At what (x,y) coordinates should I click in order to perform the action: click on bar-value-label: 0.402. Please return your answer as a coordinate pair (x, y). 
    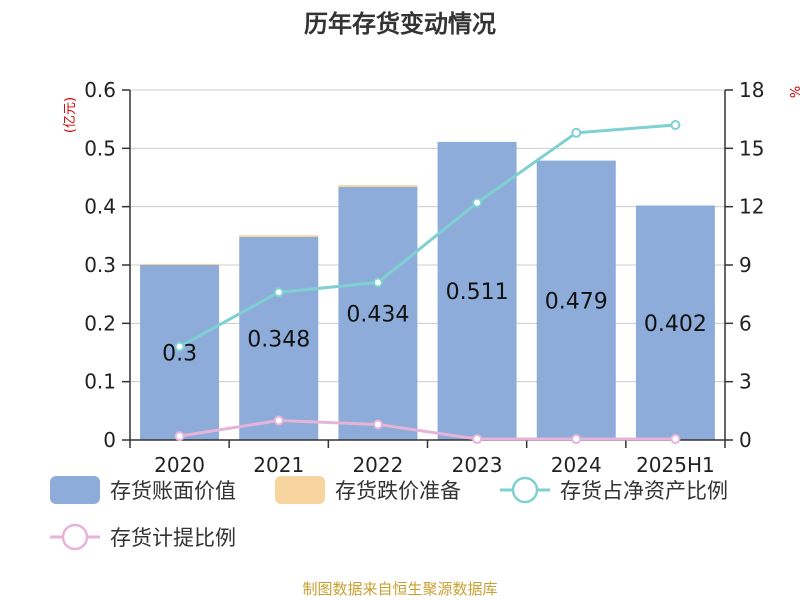
    Looking at the image, I should click on (675, 324).